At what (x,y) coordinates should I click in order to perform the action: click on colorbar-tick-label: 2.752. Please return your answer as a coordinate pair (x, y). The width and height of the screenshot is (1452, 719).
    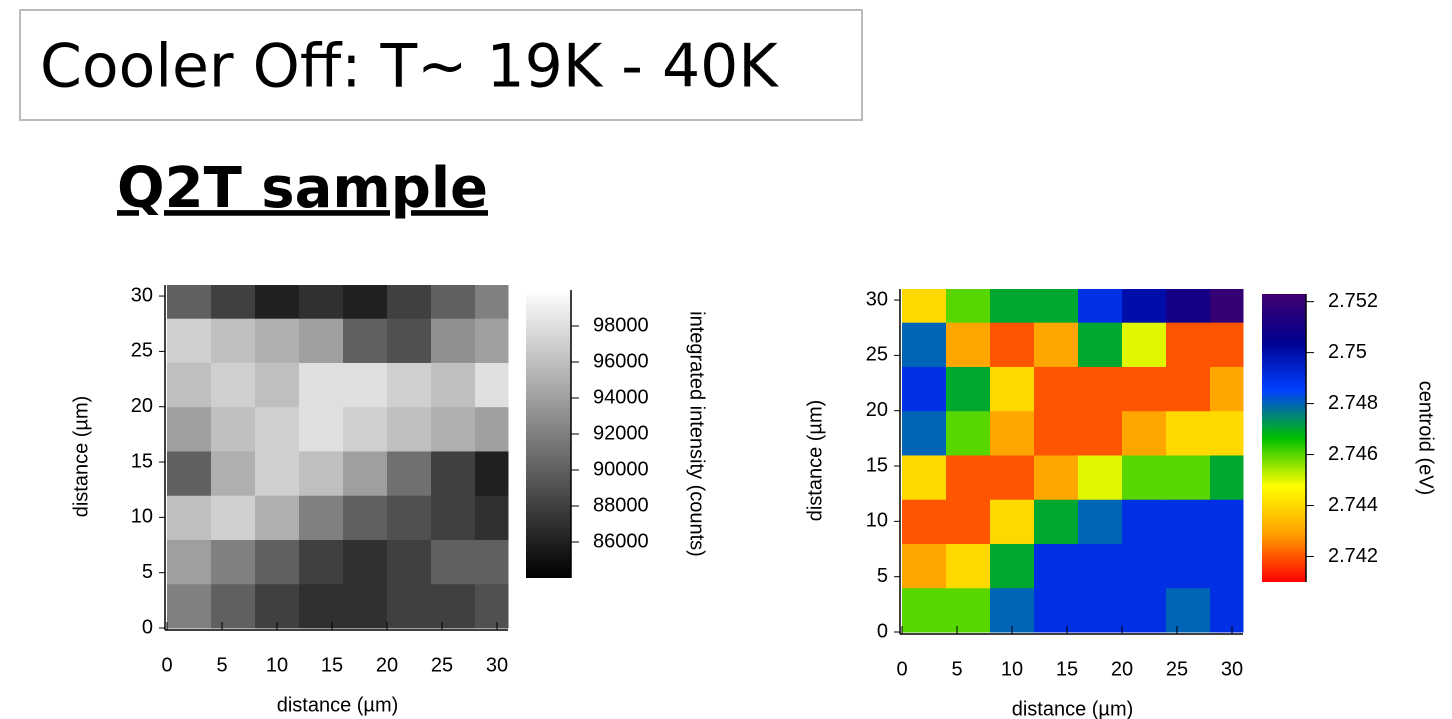
    Looking at the image, I should click on (1353, 301).